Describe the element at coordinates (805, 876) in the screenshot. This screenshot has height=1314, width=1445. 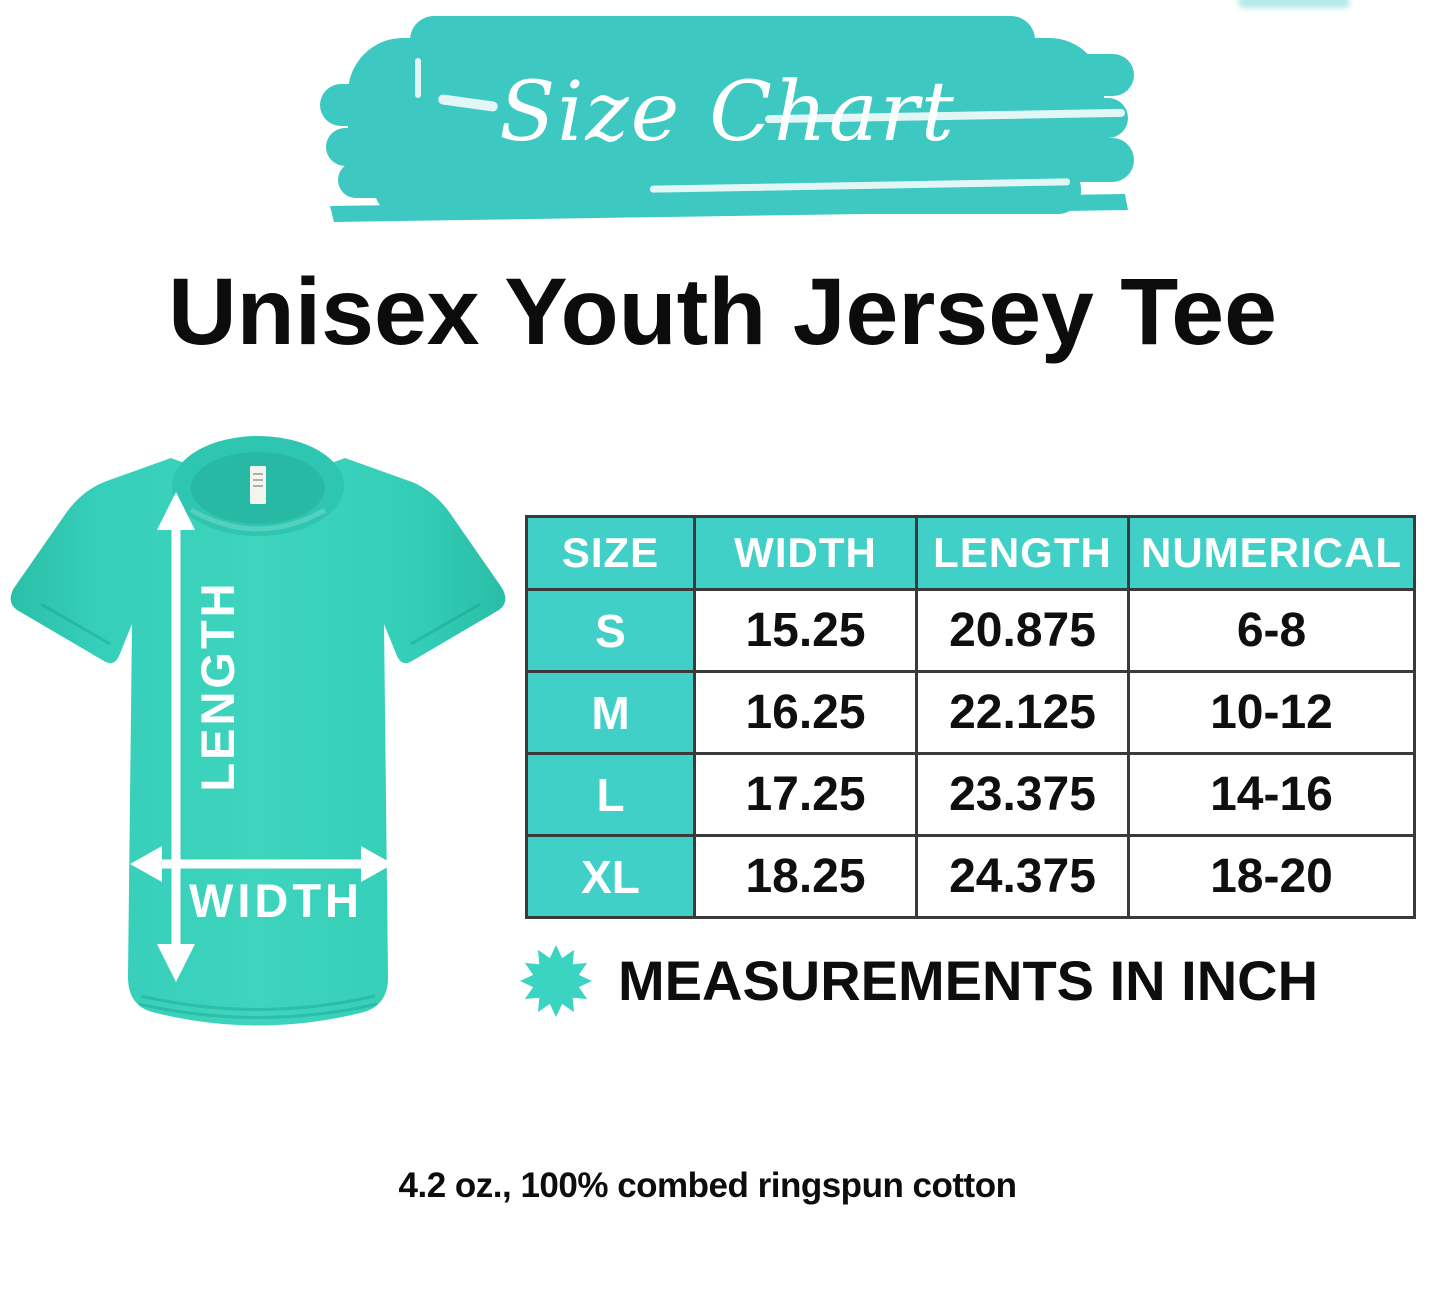
I see `width-cell: 18.25` at that location.